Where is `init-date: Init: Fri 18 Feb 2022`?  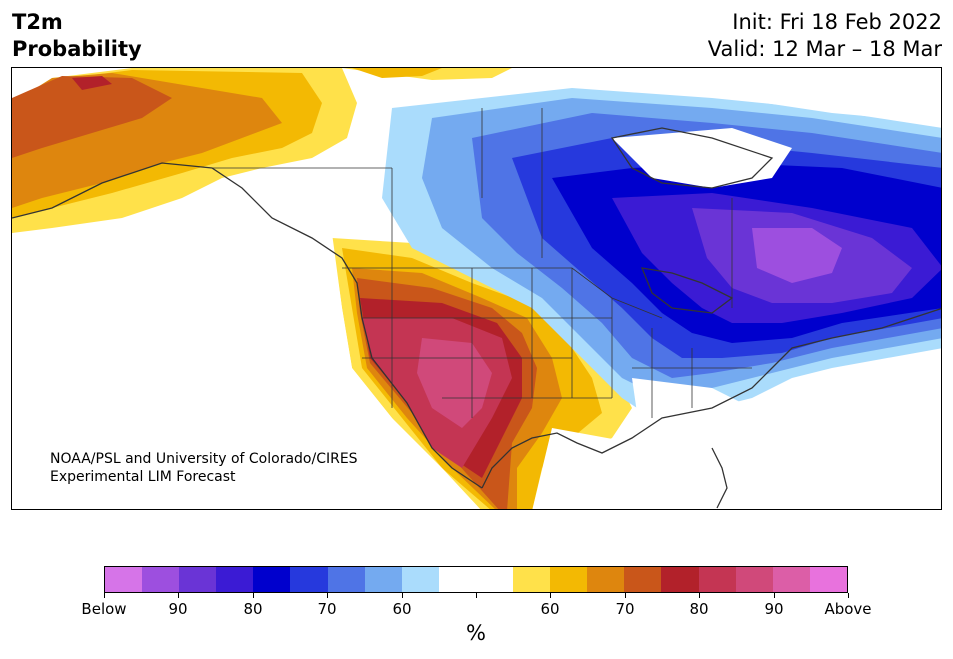
init-date: Init: Fri 18 Feb 2022 is located at coordinates (837, 22).